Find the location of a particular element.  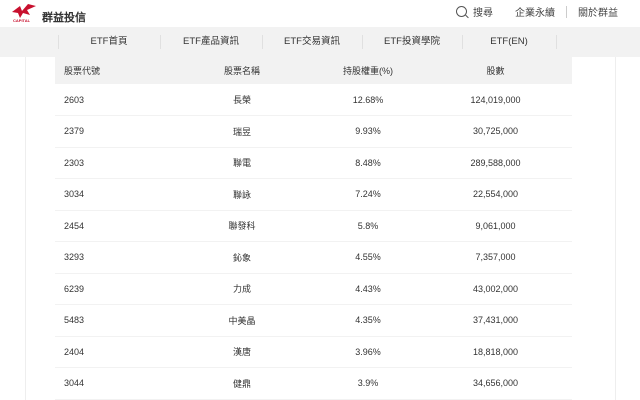

header-link-about: 關於群益 is located at coordinates (598, 13).